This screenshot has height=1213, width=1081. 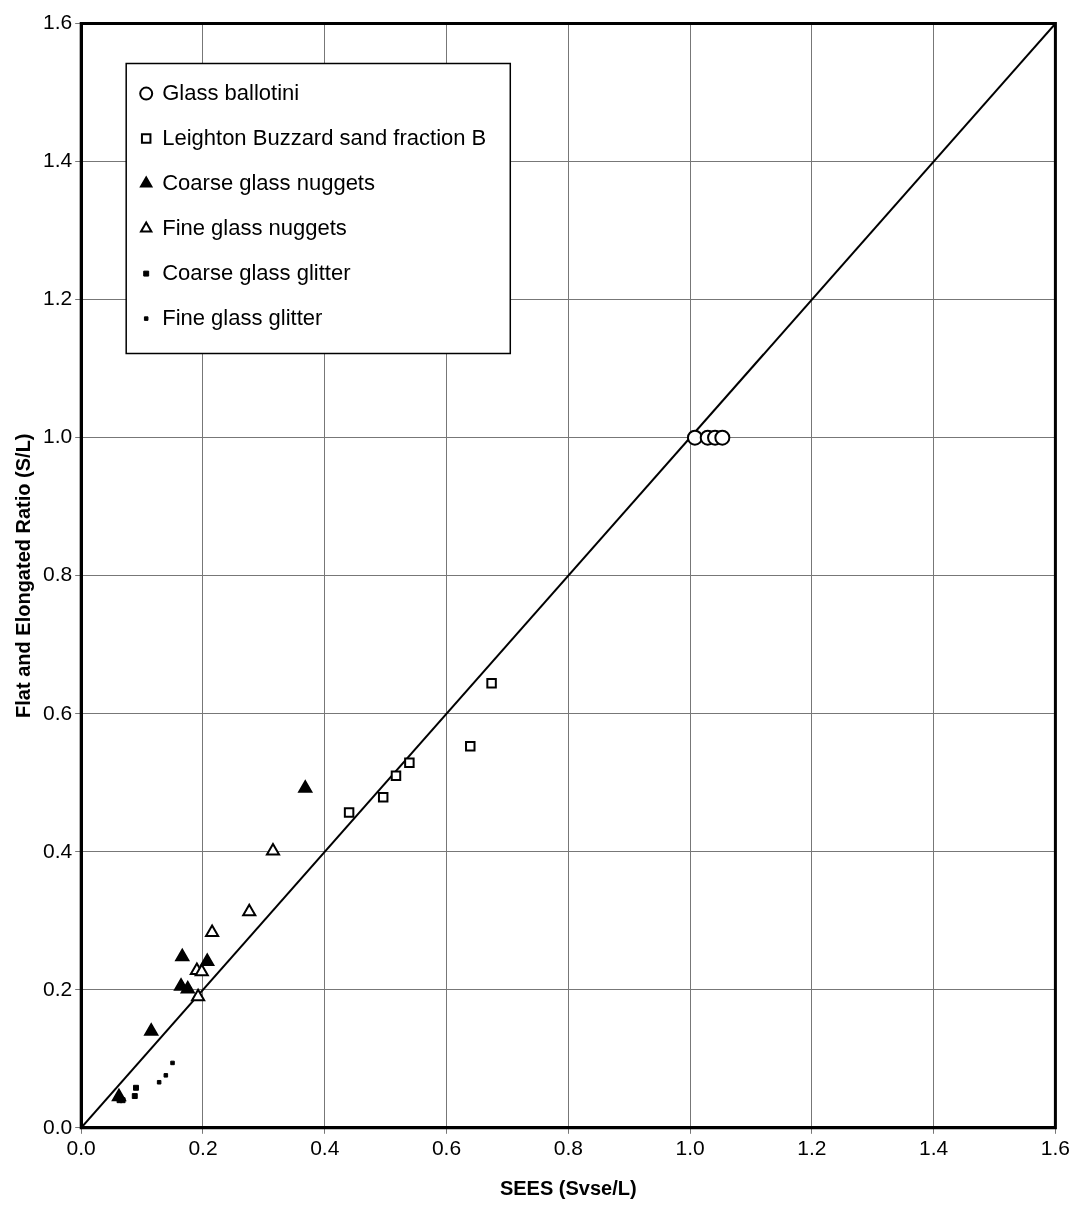 What do you see at coordinates (254, 227) in the screenshot?
I see `legend-label: Fine glass nuggets` at bounding box center [254, 227].